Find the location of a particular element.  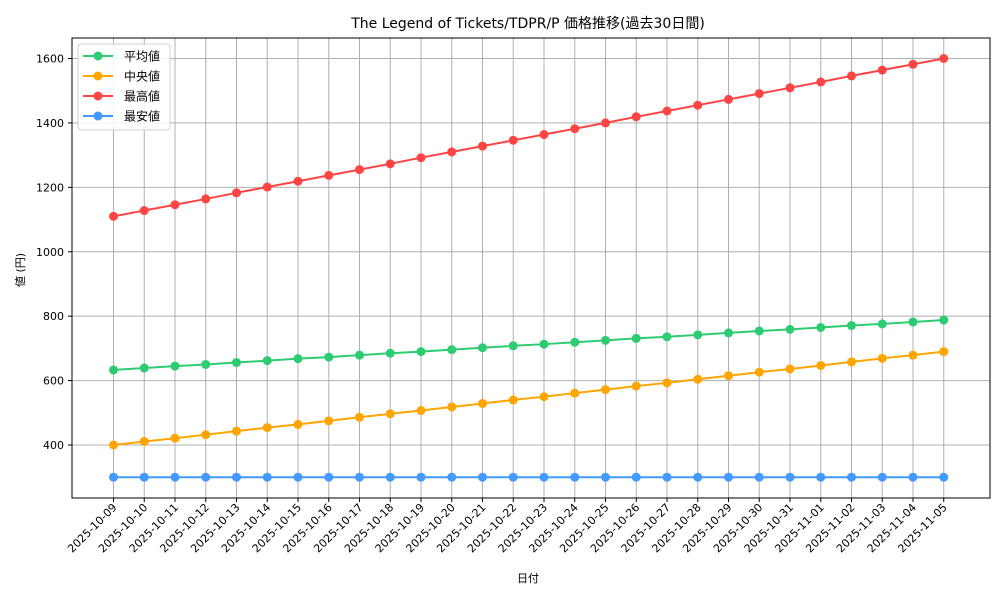

y-tick-label: 600 is located at coordinates (53, 381).